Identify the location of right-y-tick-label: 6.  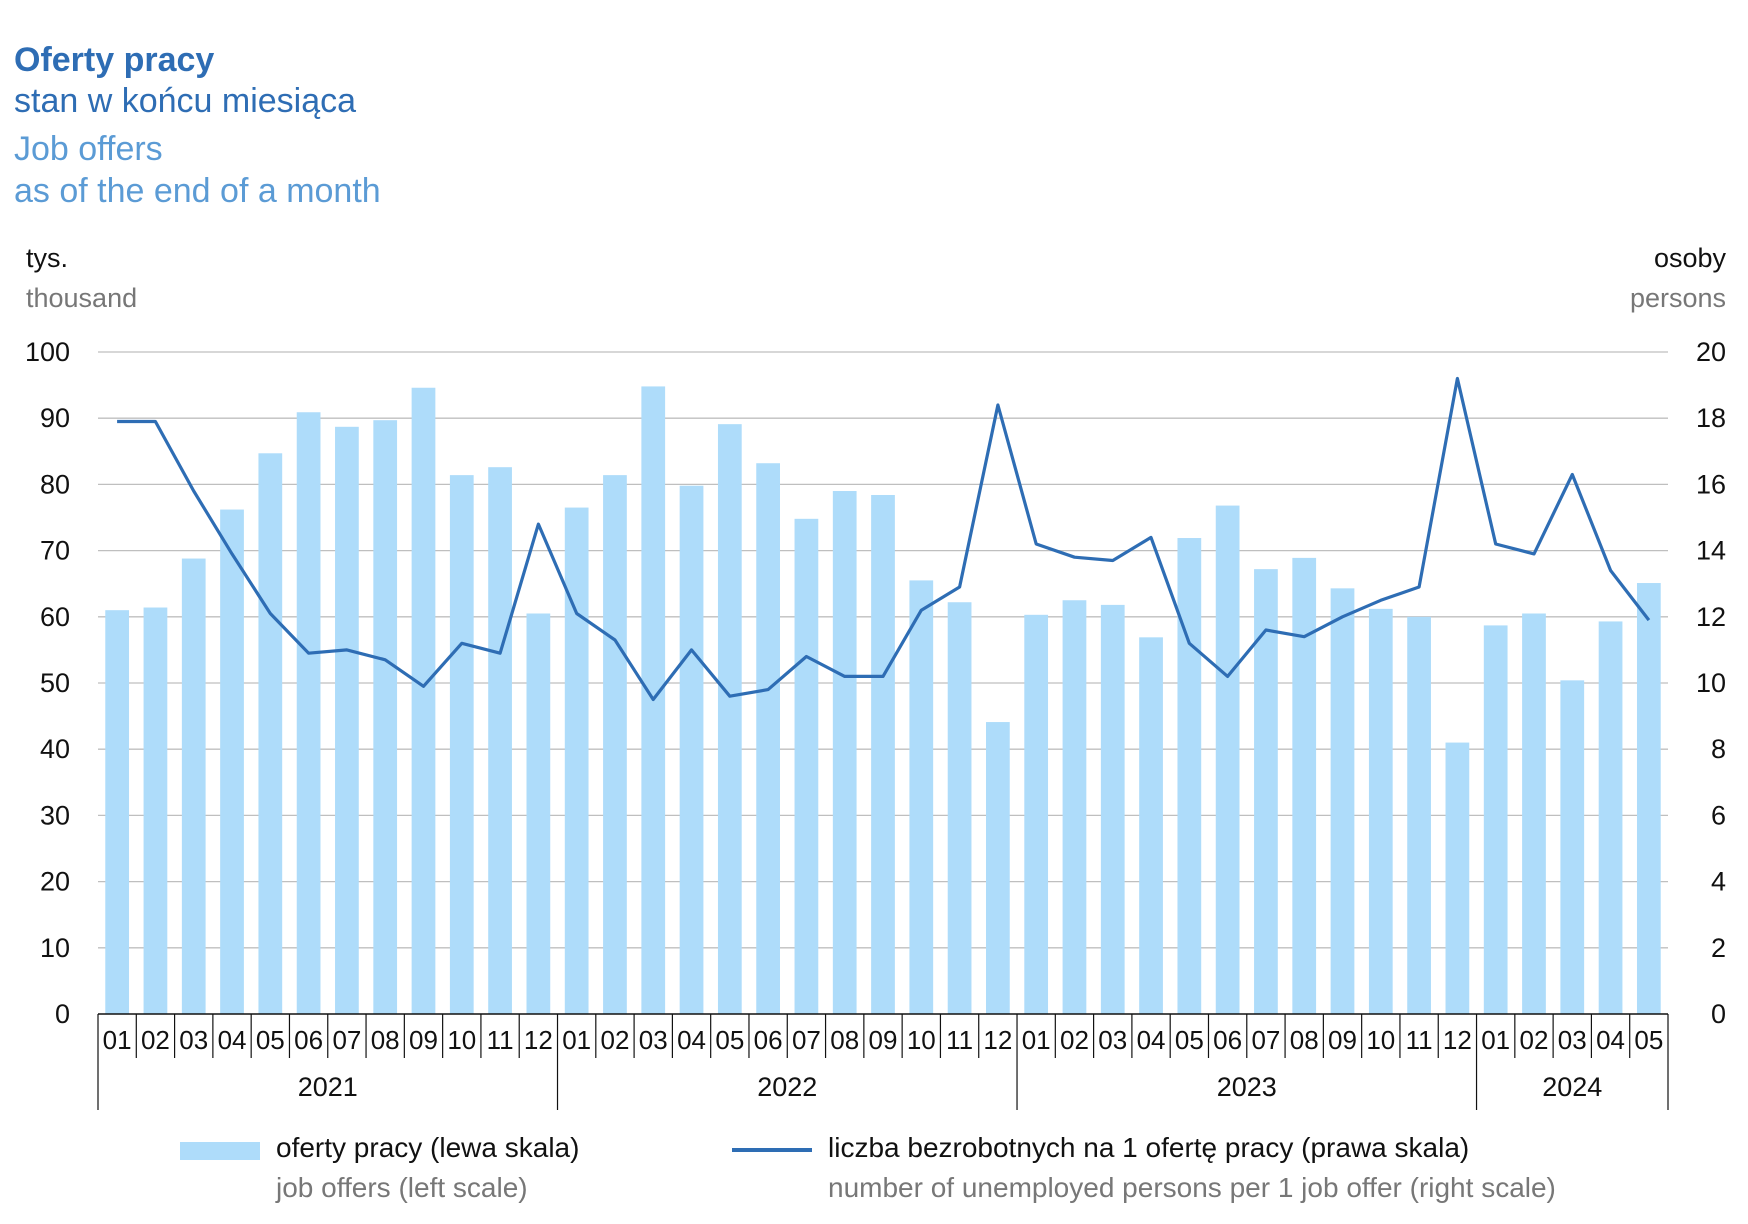
(1718, 815).